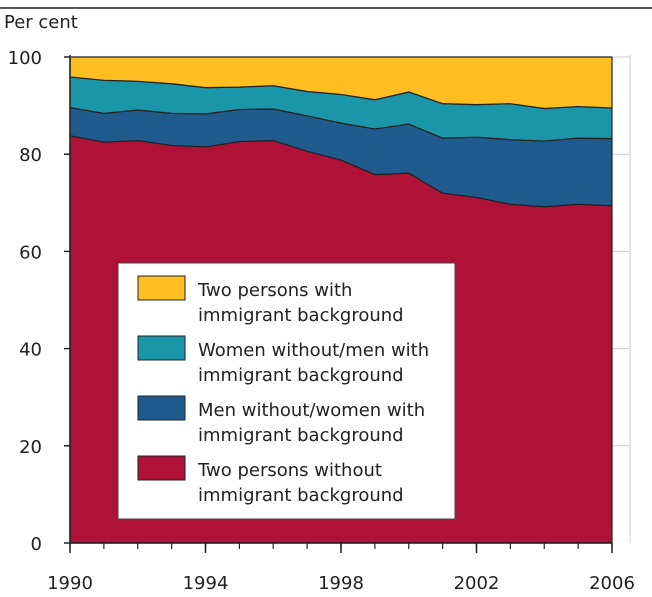 This screenshot has height=597, width=652. I want to click on y-tick-label: 40, so click(30, 350).